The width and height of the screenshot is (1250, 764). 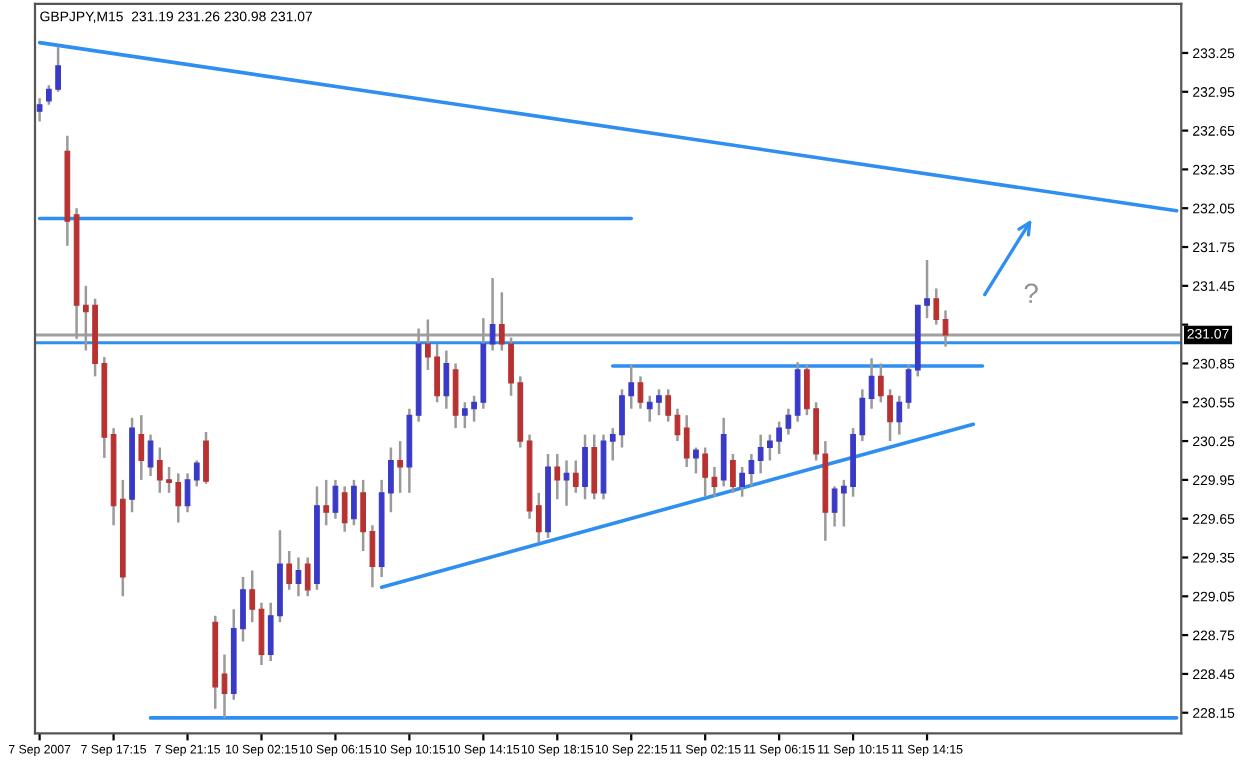 What do you see at coordinates (1031, 293) in the screenshot?
I see `annotation: ?` at bounding box center [1031, 293].